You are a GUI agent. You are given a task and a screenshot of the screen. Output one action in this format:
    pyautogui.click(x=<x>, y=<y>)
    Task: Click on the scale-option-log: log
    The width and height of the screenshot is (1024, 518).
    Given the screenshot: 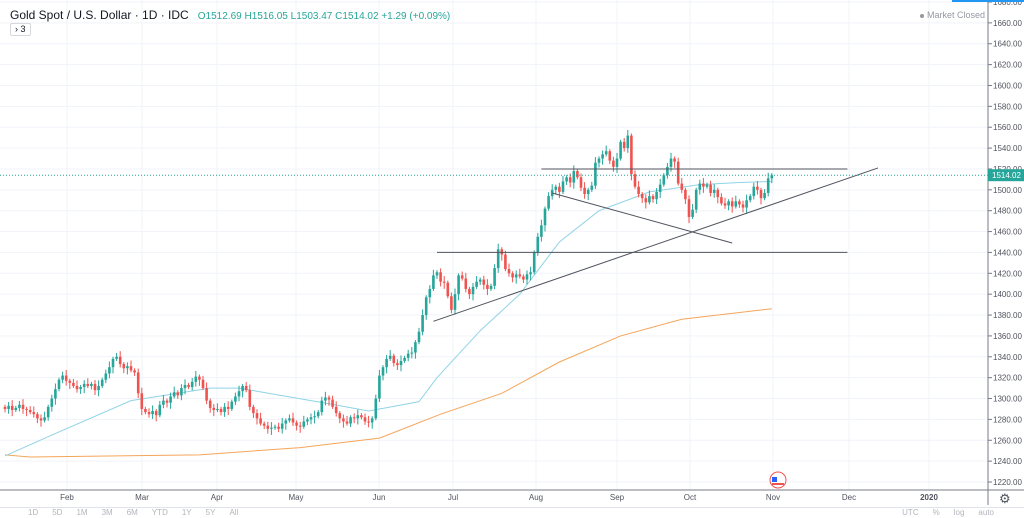 What is the action you would take?
    pyautogui.click(x=959, y=512)
    